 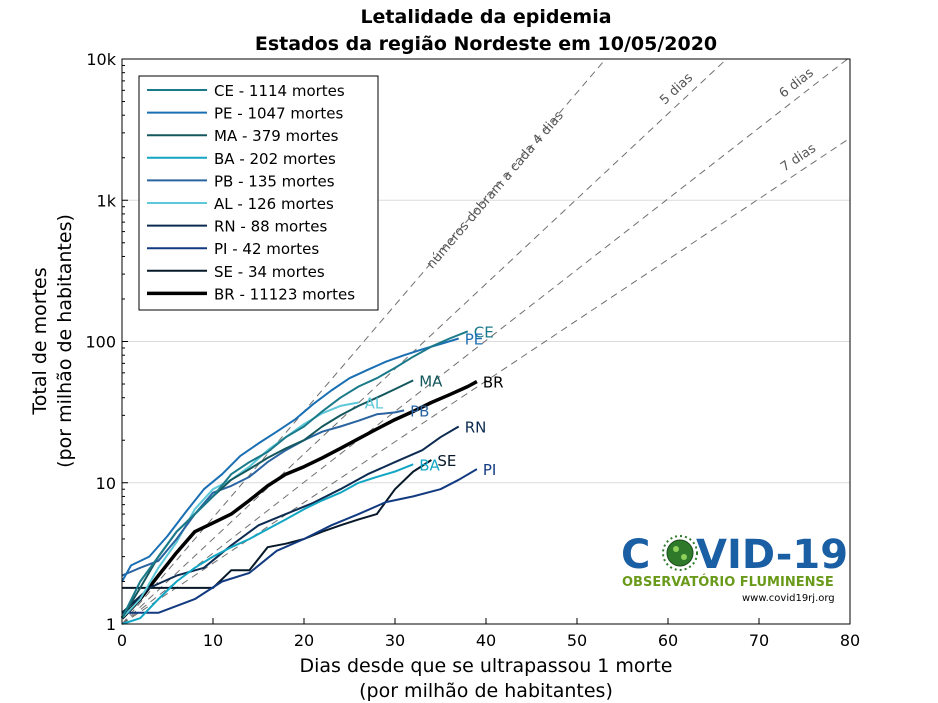 What do you see at coordinates (274, 204) in the screenshot?
I see `legend-entry-al: AL - 126 mortes` at bounding box center [274, 204].